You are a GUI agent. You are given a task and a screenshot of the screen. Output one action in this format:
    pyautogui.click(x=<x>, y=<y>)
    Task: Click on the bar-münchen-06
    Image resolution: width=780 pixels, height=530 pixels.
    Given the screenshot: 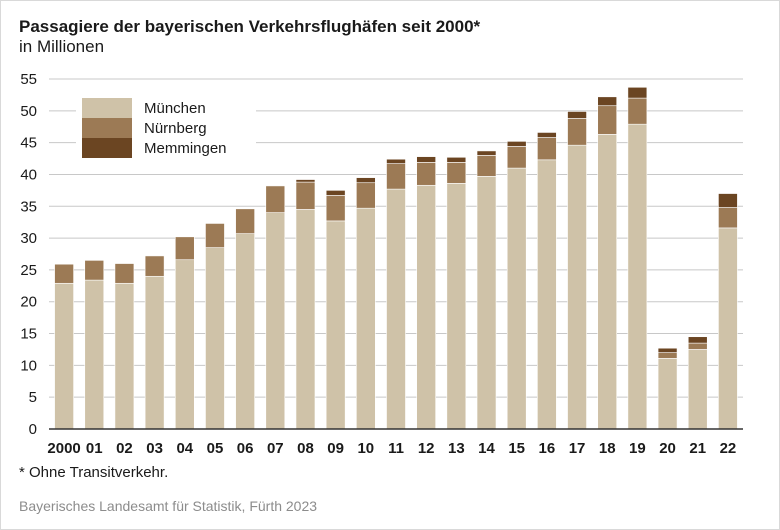 What is the action you would take?
    pyautogui.click(x=245, y=331)
    